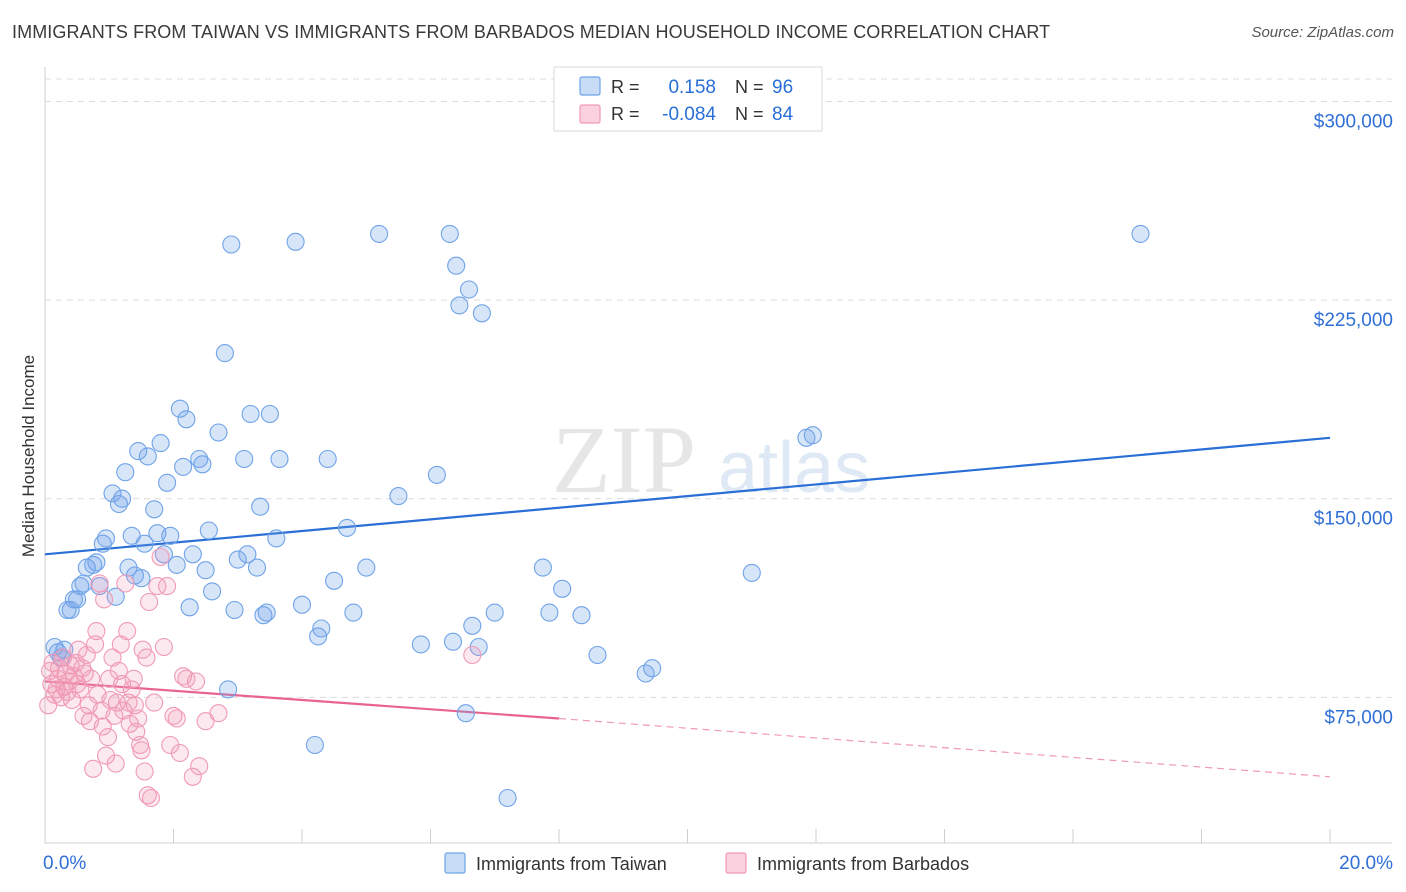 Image resolution: width=1406 pixels, height=892 pixels. I want to click on stats-n-value-1: 96, so click(782, 87).